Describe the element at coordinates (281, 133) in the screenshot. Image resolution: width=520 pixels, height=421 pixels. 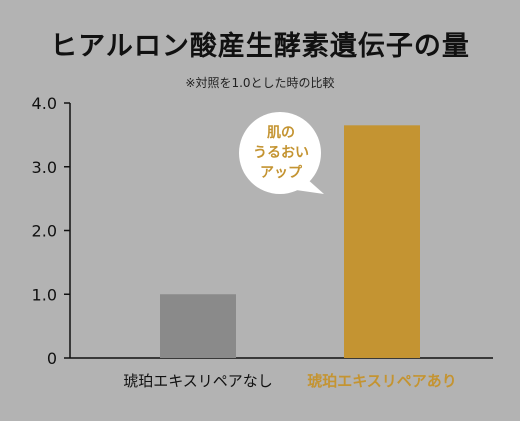
I see `callout-line-1: 肌の` at that location.